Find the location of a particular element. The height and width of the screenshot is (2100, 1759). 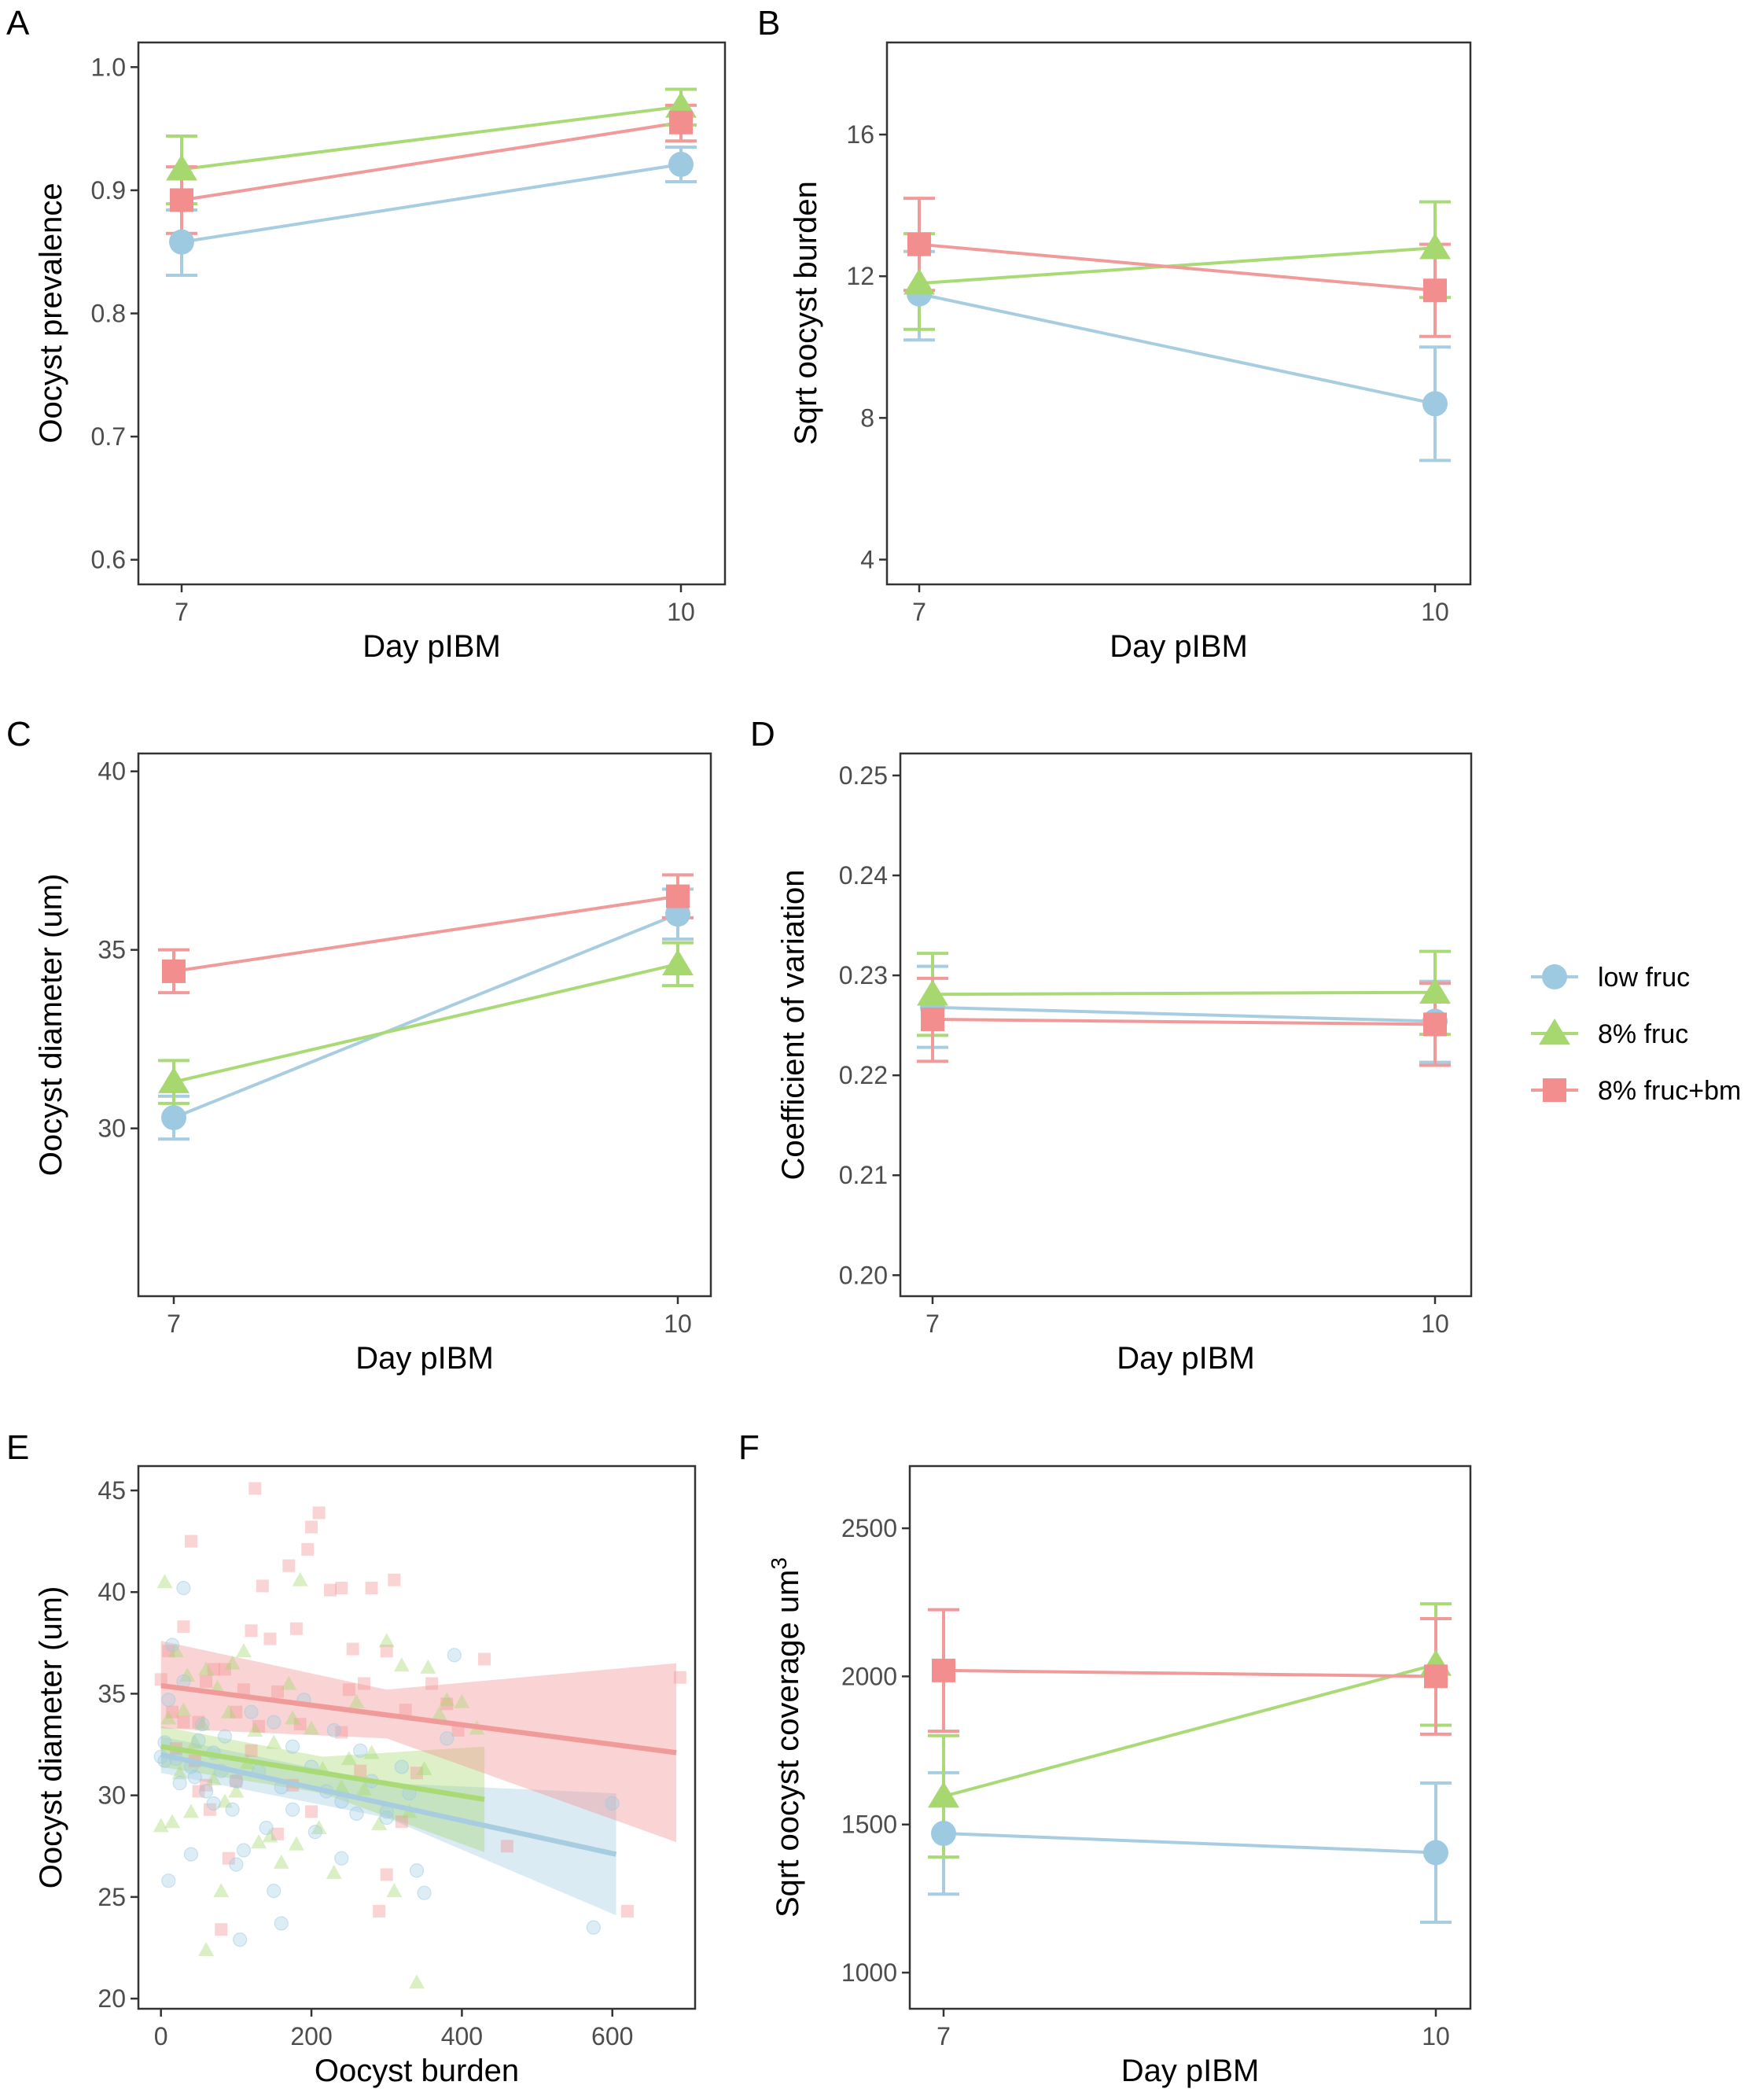

legend-label-8pct-fruc-bm: 8% fruc+bm is located at coordinates (1670, 1091).